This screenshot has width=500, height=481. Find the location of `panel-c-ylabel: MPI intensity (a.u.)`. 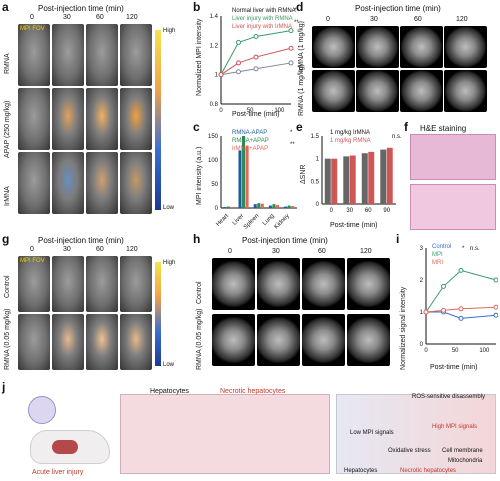

panel-c-ylabel: MPI intensity (a.u.) is located at coordinates (199, 175).